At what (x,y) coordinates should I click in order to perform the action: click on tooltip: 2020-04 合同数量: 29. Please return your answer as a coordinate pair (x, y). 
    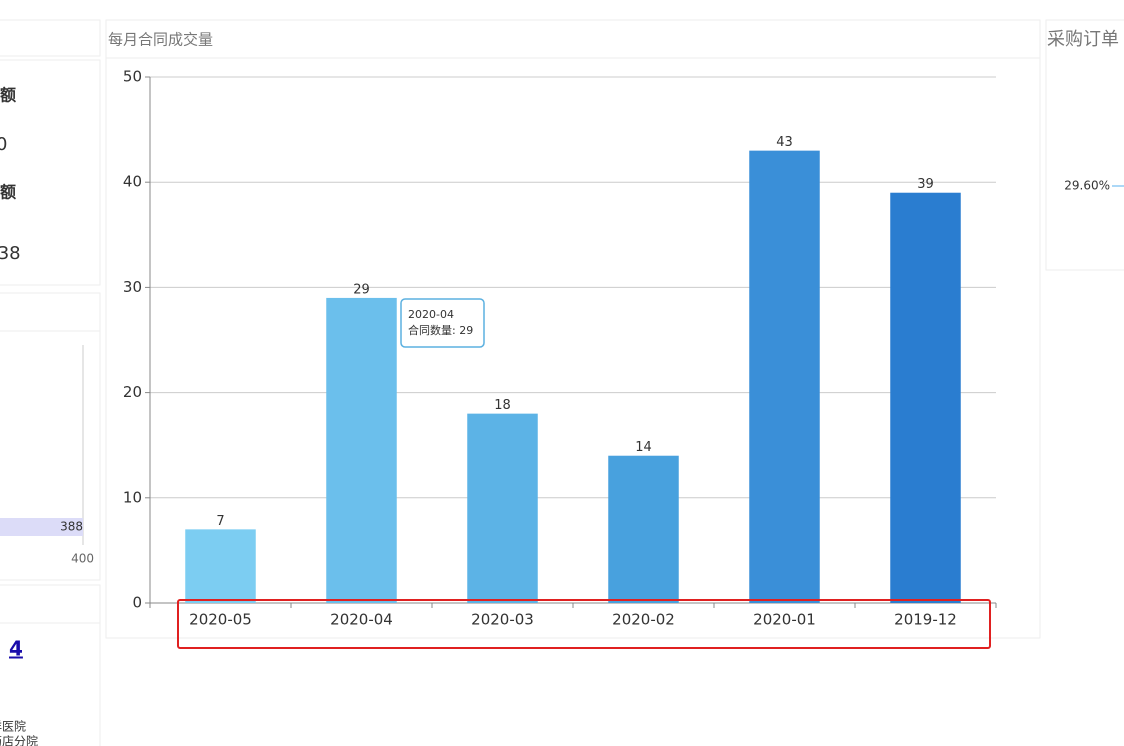
    Looking at the image, I should click on (442, 323).